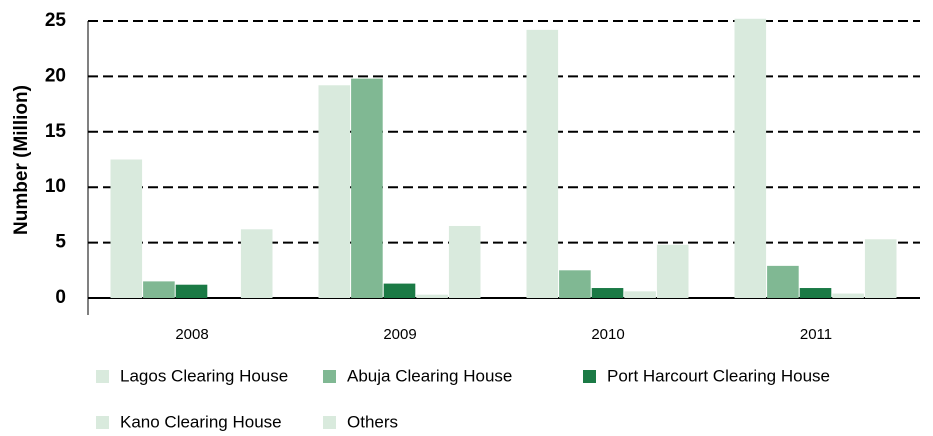 This screenshot has width=933, height=436. Describe the element at coordinates (607, 334) in the screenshot. I see `x-tick-label: 2010` at that location.